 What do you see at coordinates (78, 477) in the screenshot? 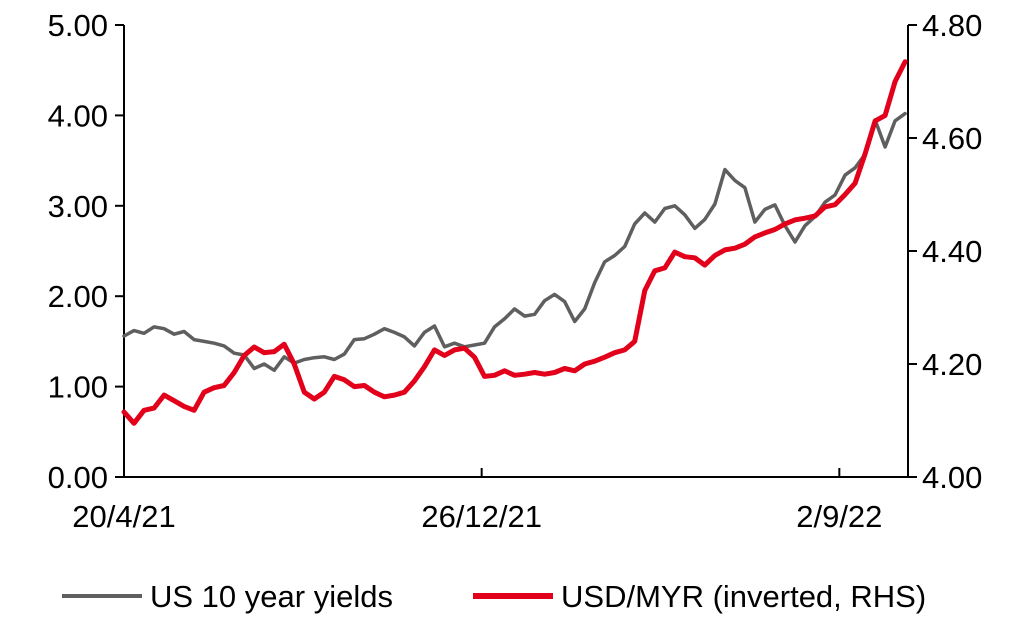
I see `y-left-tick-label: 0.00` at bounding box center [78, 477].